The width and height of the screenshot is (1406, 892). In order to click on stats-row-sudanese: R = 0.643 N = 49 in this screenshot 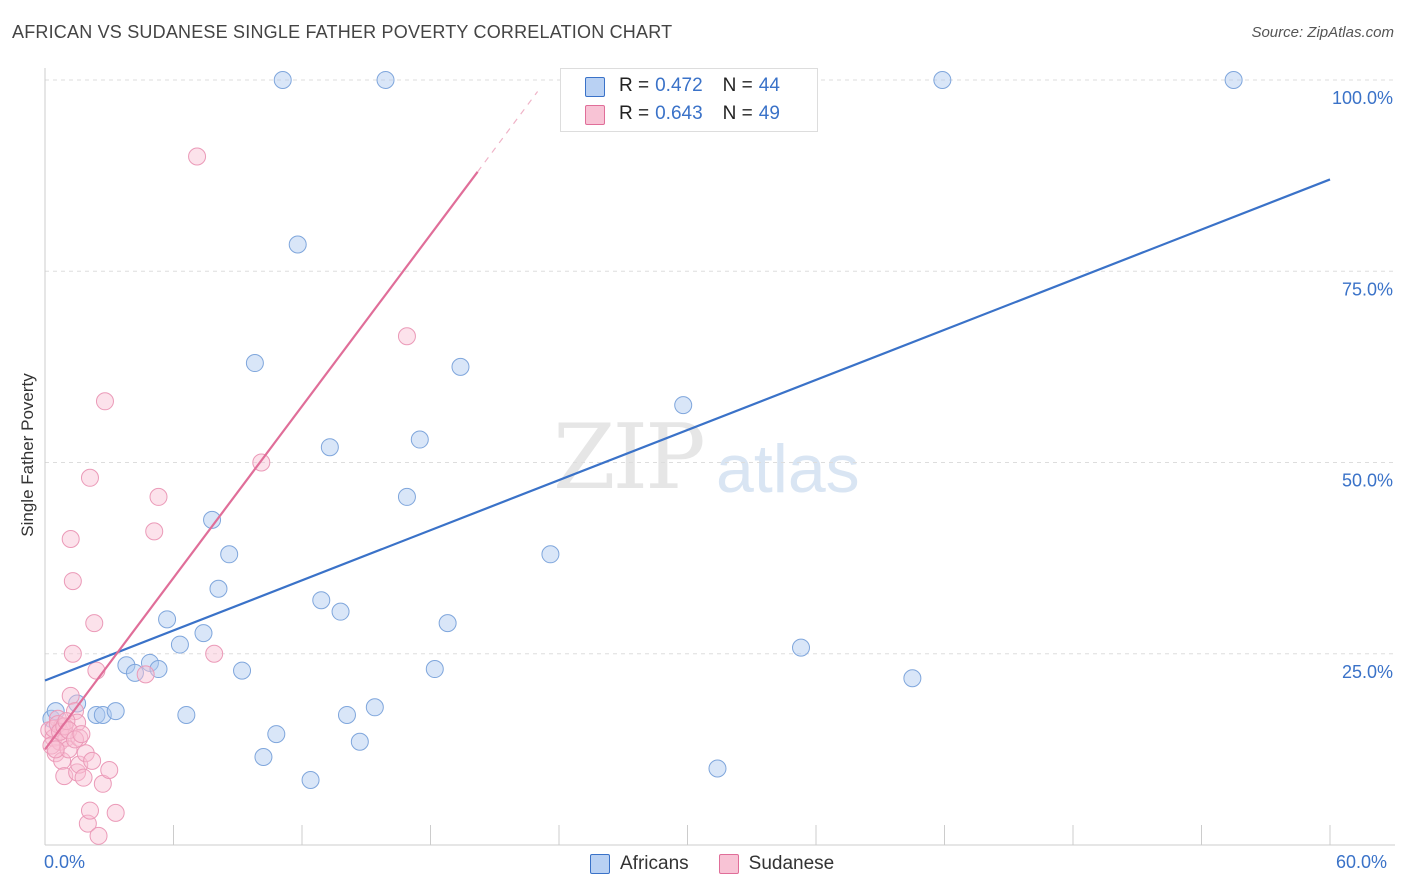, I will do `click(682, 114)`.